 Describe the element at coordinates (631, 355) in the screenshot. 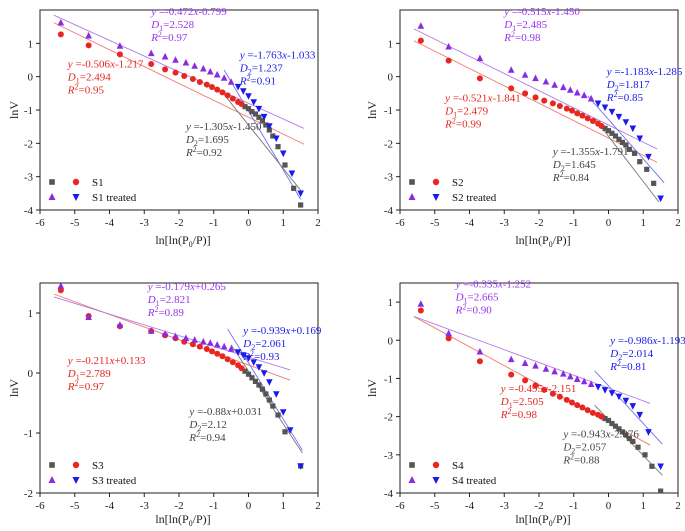

I see `equation-text: D2=2.014` at that location.